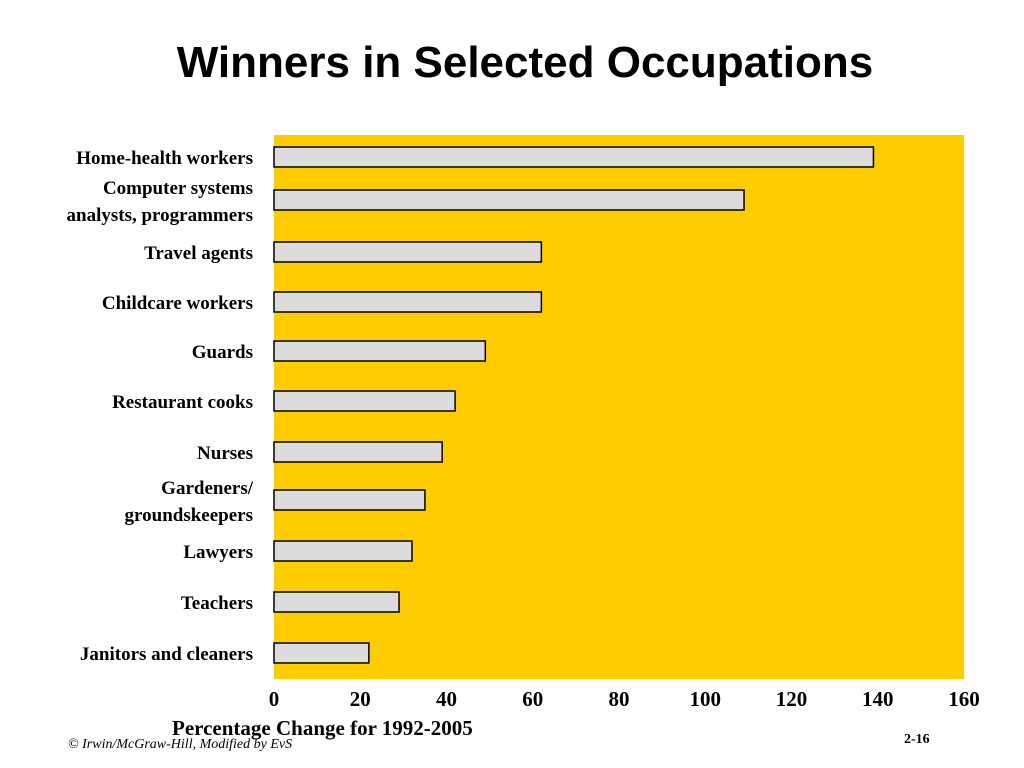  What do you see at coordinates (198, 253) in the screenshot?
I see `category-label: Travel agents` at bounding box center [198, 253].